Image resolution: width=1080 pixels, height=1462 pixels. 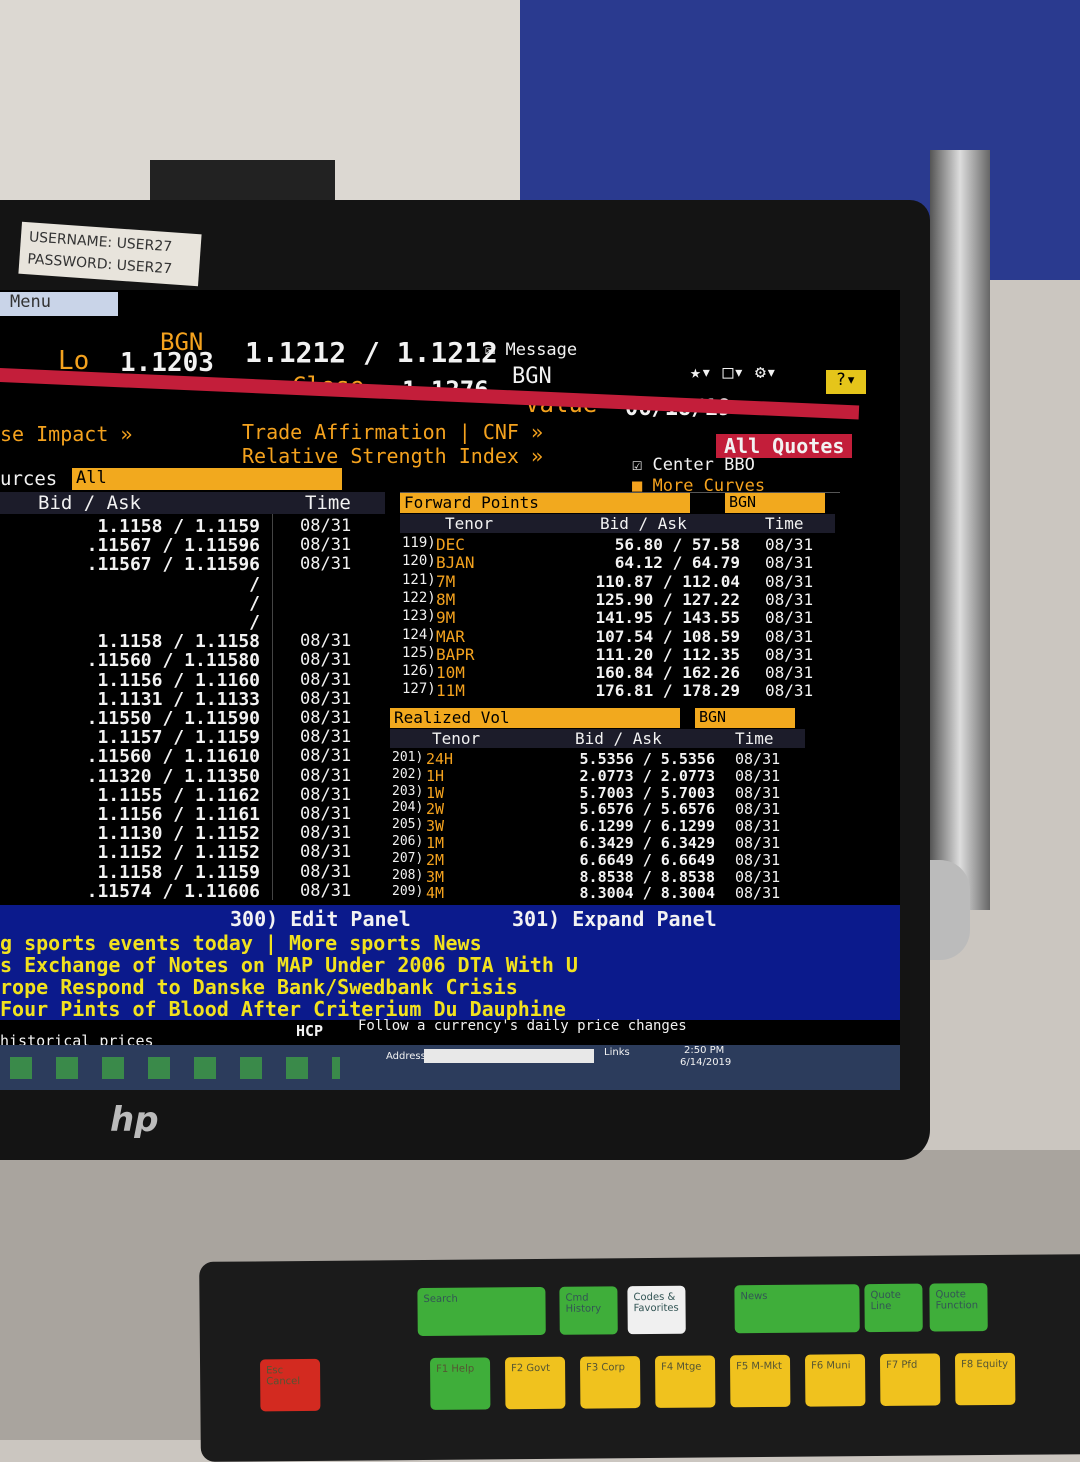 I want to click on keyboard-key: News, so click(x=797, y=1309).